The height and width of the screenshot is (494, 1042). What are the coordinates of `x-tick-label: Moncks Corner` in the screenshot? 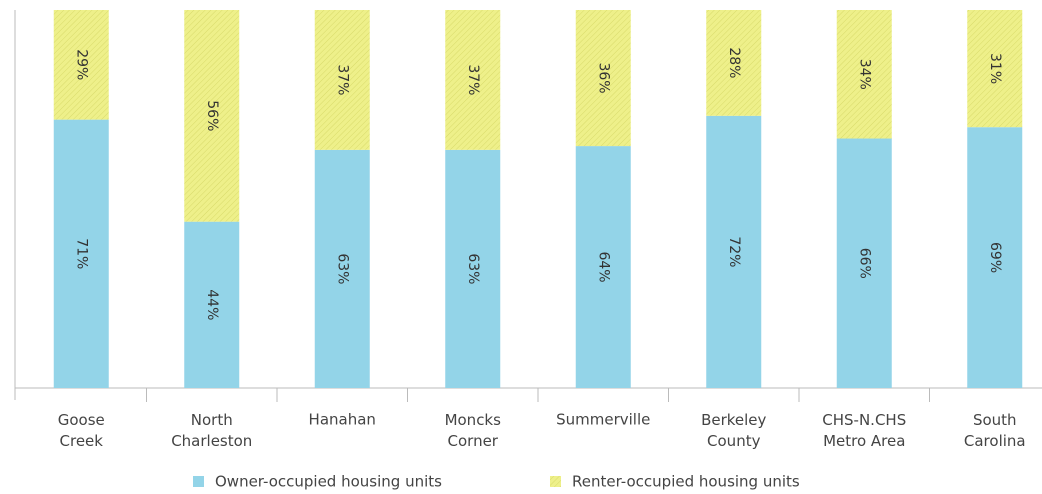 It's located at (473, 430).